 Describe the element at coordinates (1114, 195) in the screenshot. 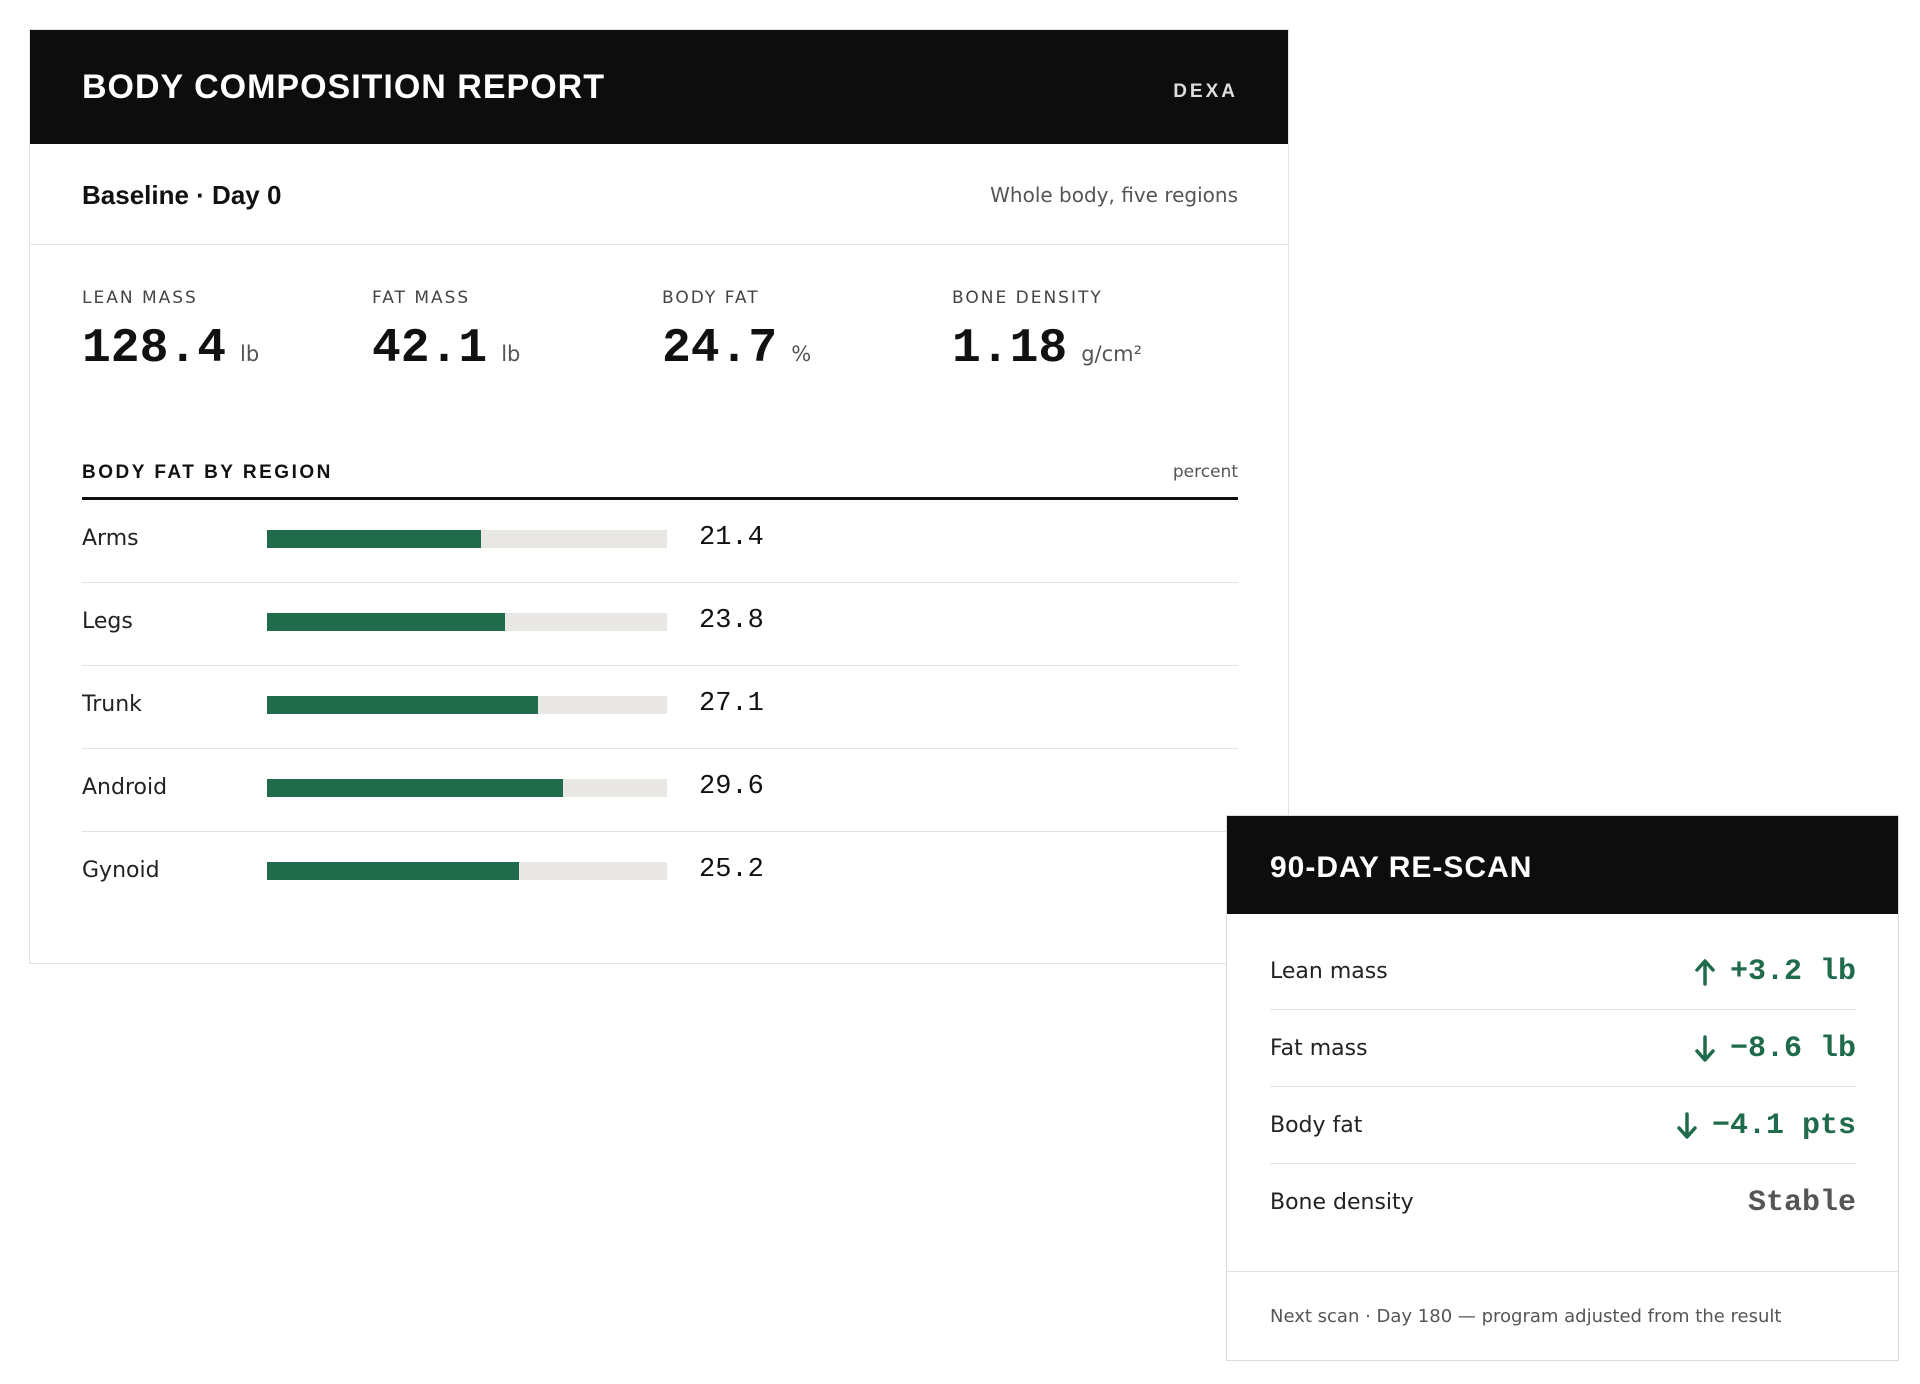

I see `scan-scope: Whole body, five regions` at that location.